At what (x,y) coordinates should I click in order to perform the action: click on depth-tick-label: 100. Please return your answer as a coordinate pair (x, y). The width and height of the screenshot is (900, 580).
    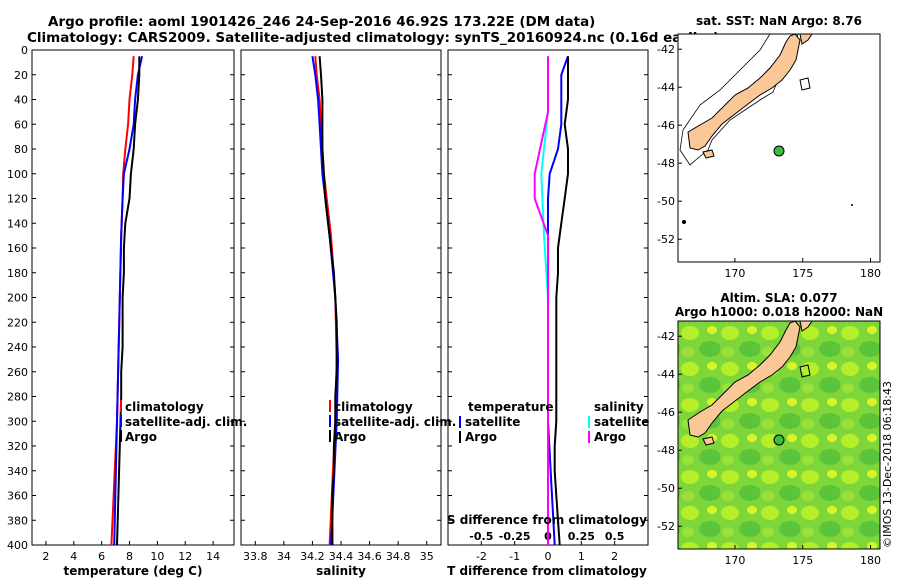
    Looking at the image, I should click on (17, 174).